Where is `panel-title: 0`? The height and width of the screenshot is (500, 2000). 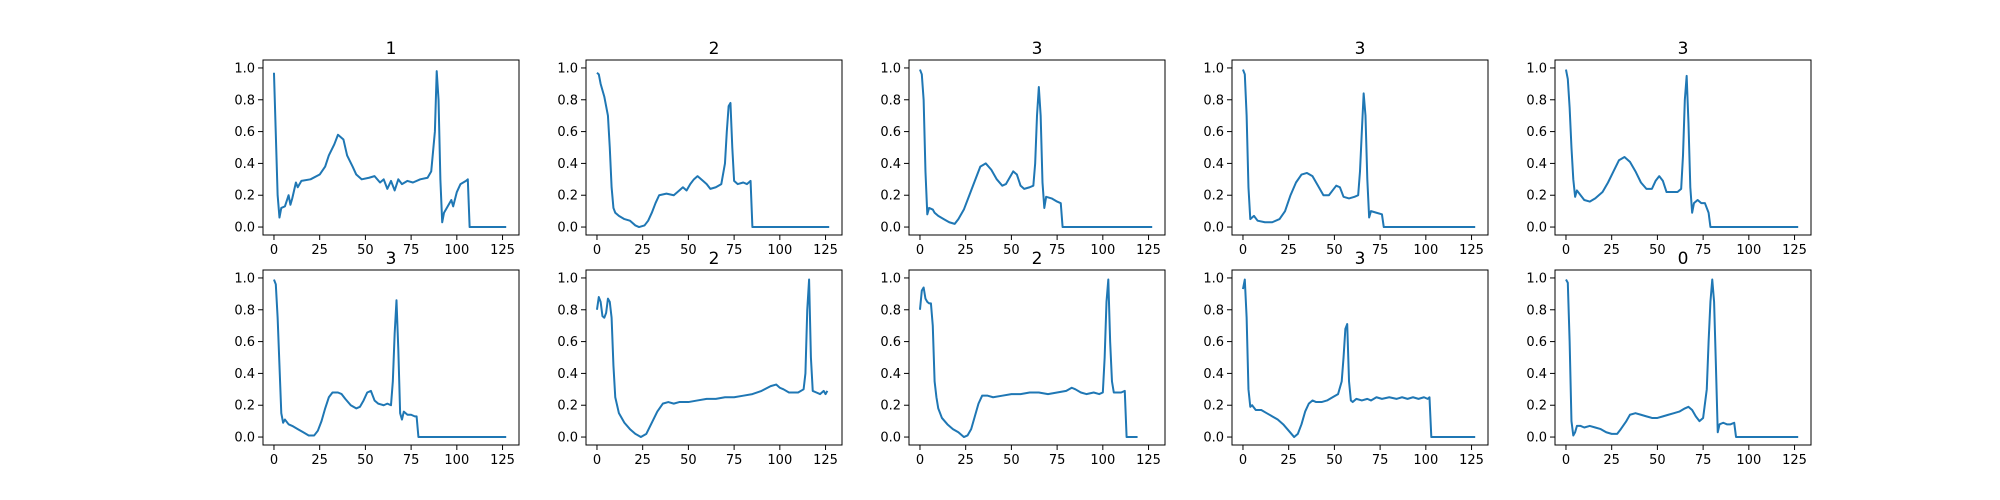
panel-title: 0 is located at coordinates (1683, 259).